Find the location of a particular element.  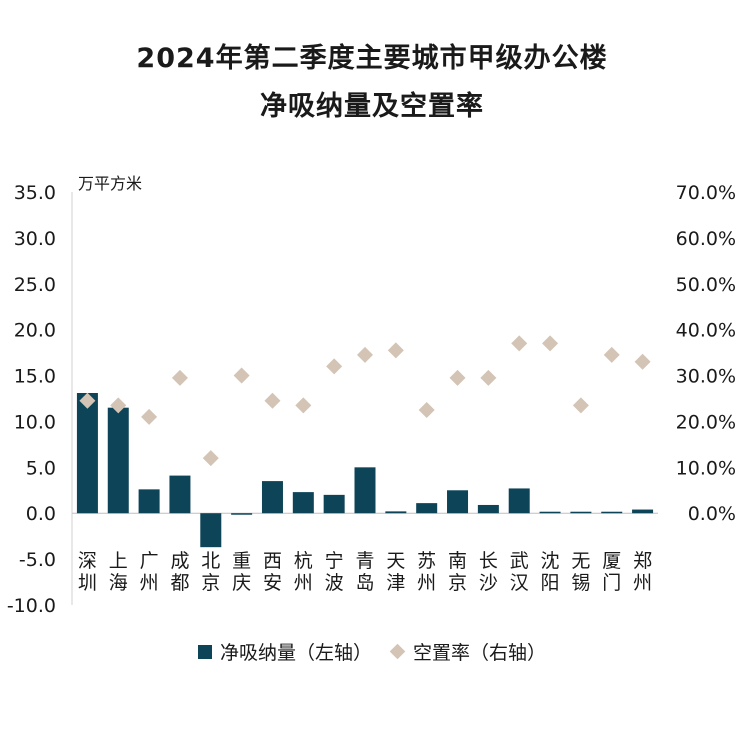

bar-重庆 is located at coordinates (242, 514).